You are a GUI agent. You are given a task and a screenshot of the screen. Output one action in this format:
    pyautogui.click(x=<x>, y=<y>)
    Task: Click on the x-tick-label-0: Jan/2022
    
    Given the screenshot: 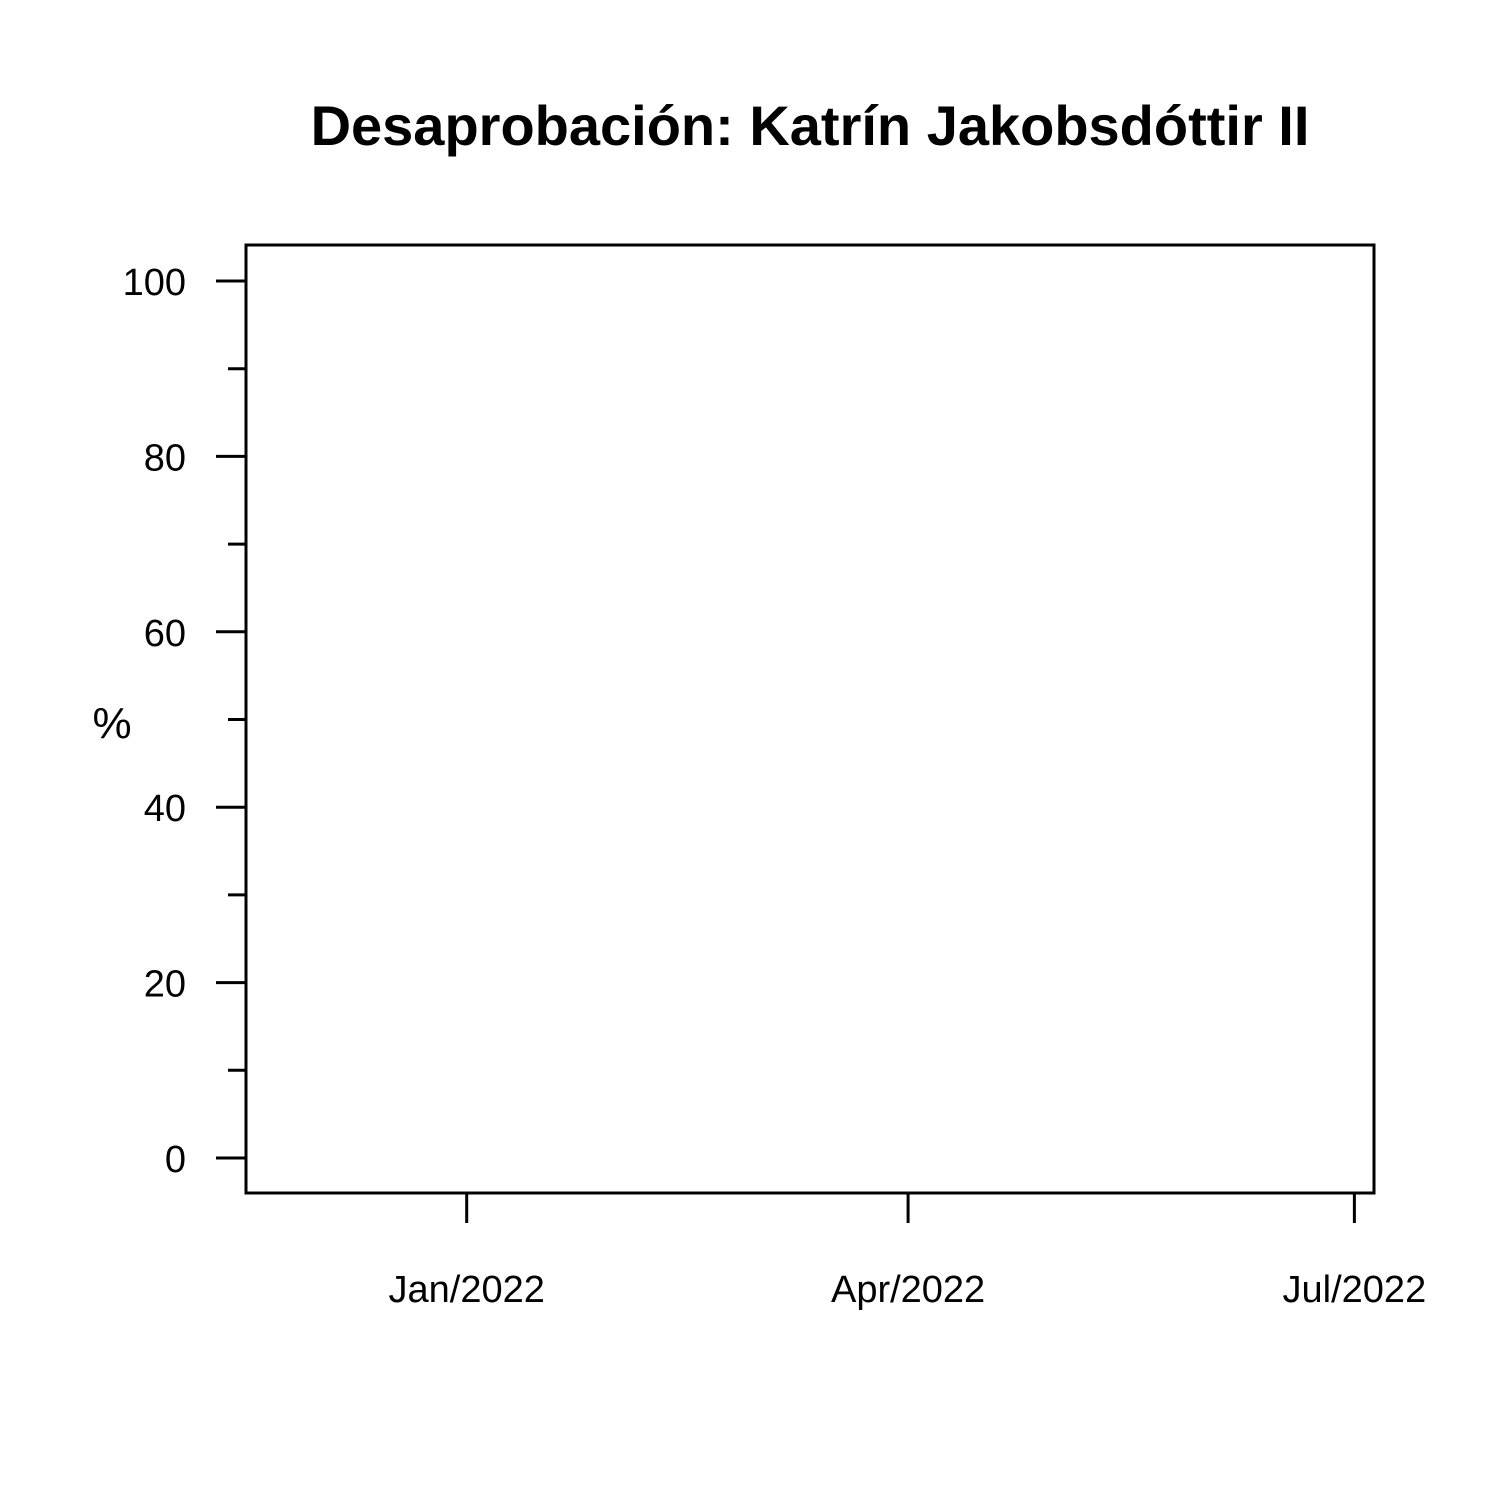 What is the action you would take?
    pyautogui.click(x=467, y=1290)
    